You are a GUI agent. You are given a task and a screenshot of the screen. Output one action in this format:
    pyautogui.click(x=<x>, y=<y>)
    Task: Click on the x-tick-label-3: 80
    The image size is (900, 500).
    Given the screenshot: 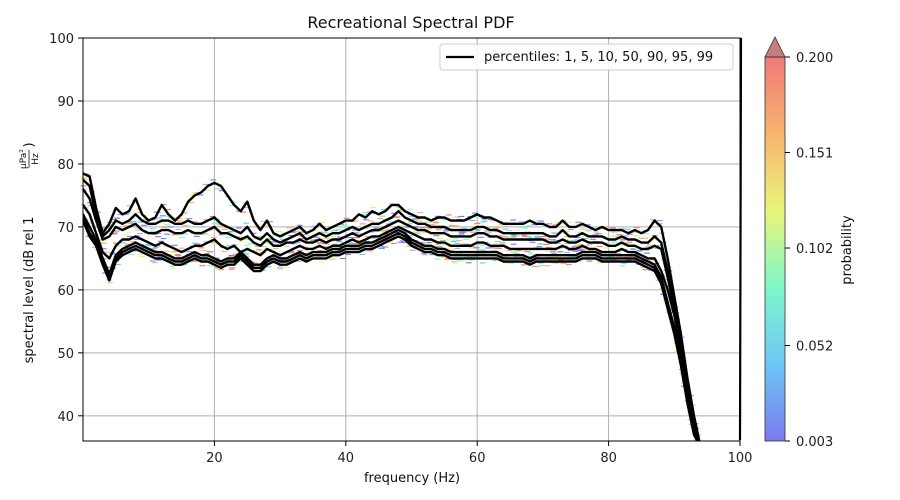 What is the action you would take?
    pyautogui.click(x=608, y=458)
    